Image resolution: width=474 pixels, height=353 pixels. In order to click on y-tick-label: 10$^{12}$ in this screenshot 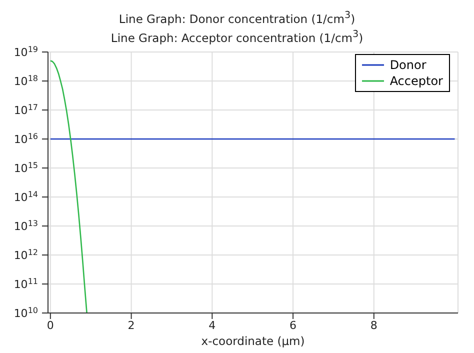, I will do `click(26, 254)`.